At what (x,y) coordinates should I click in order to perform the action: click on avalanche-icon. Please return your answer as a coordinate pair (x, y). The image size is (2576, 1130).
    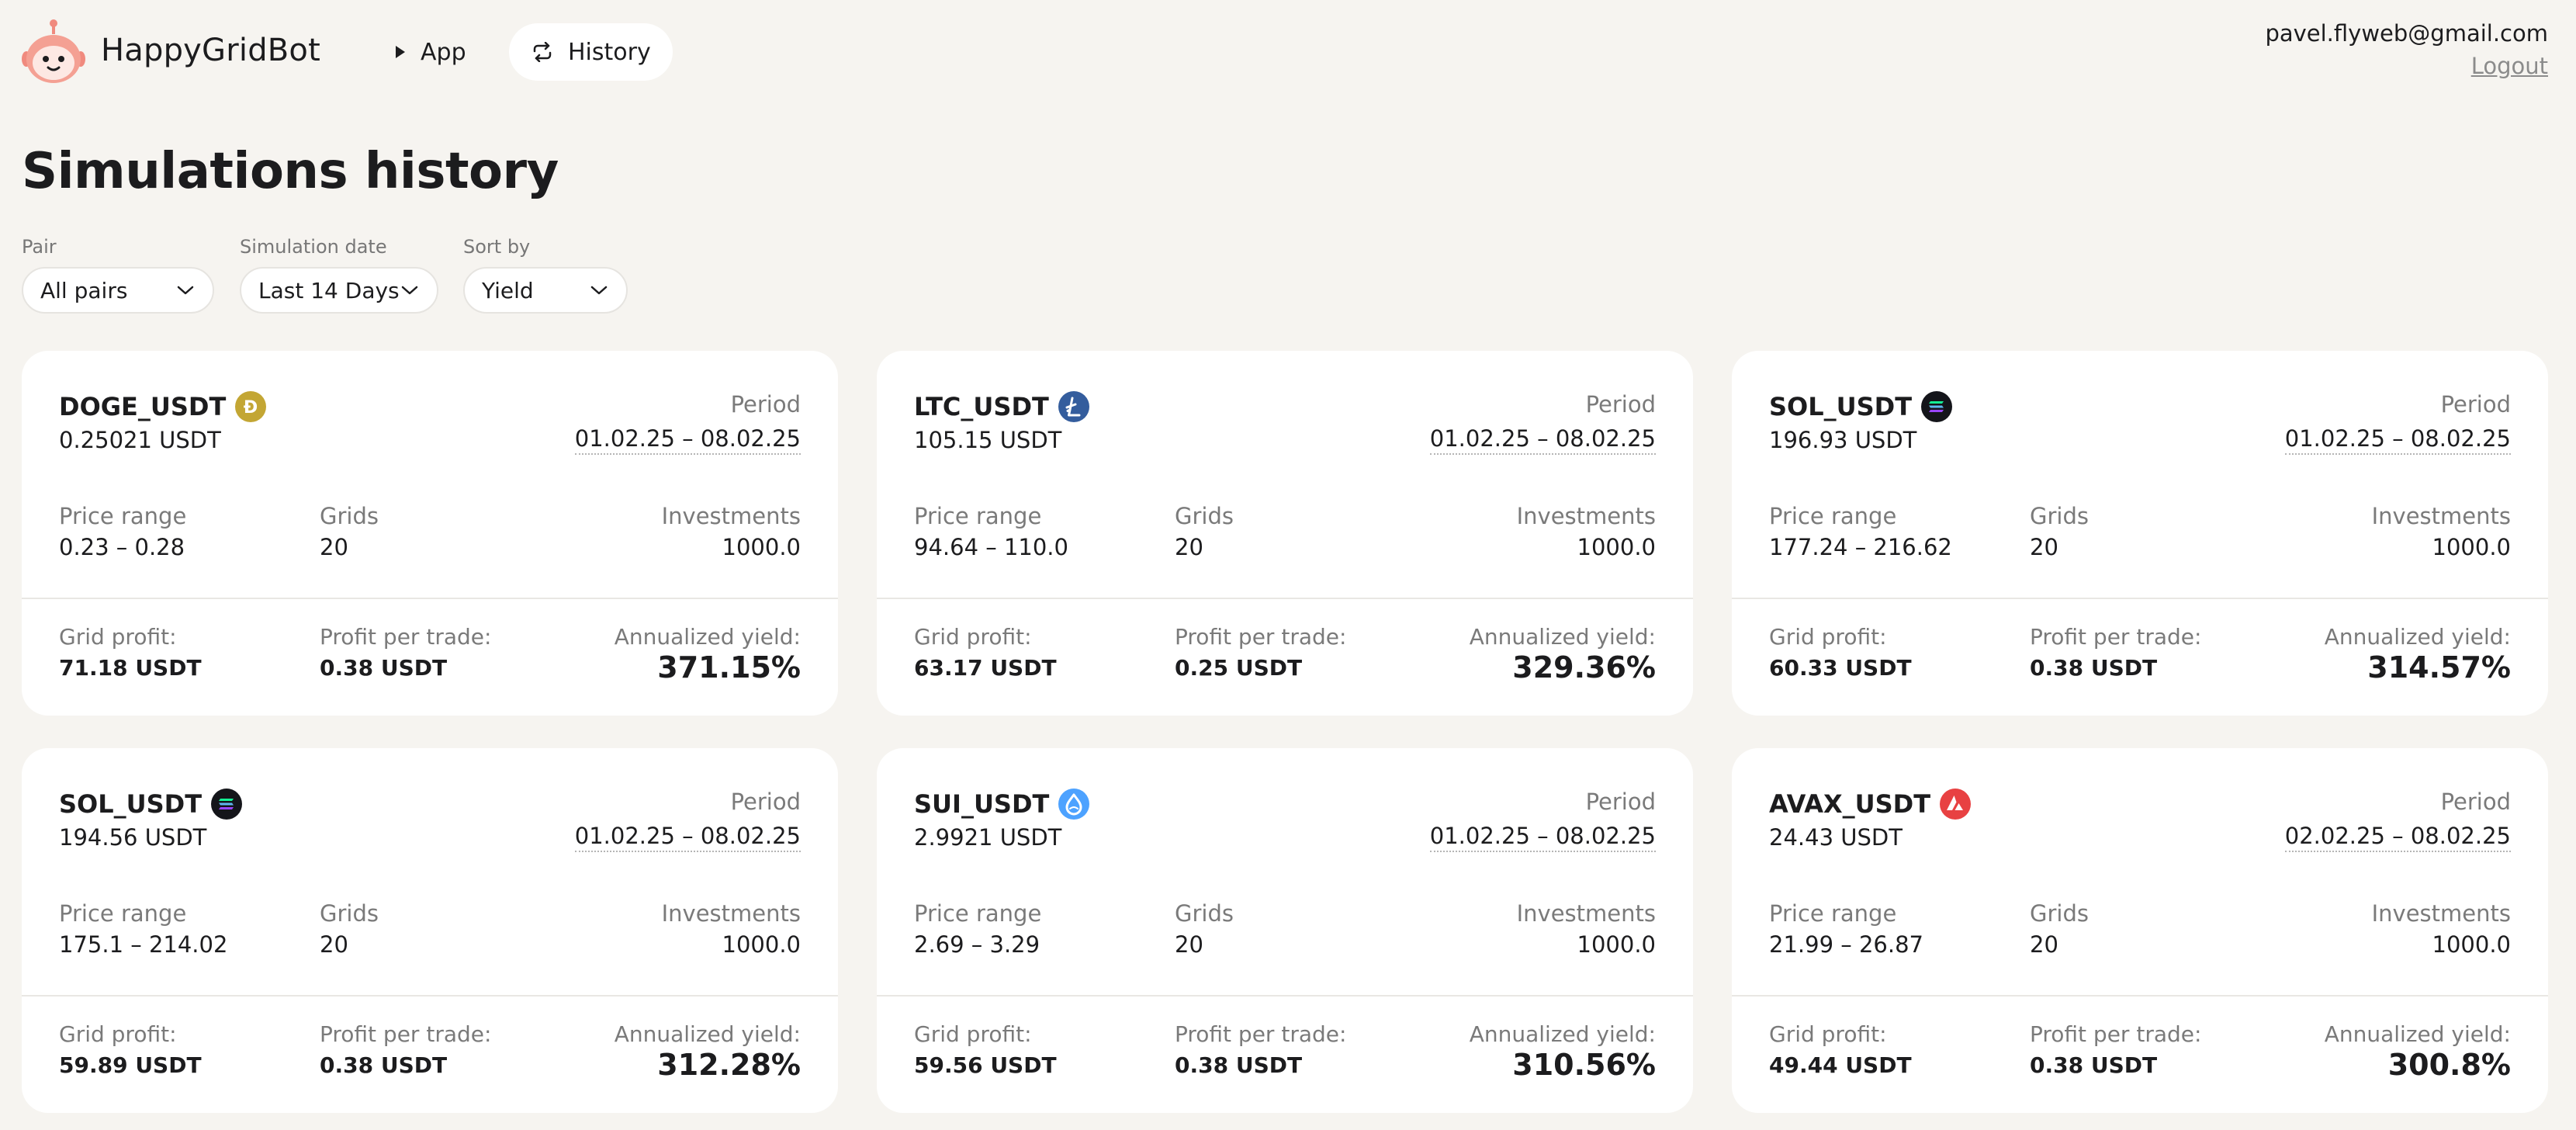
    Looking at the image, I should click on (1956, 805).